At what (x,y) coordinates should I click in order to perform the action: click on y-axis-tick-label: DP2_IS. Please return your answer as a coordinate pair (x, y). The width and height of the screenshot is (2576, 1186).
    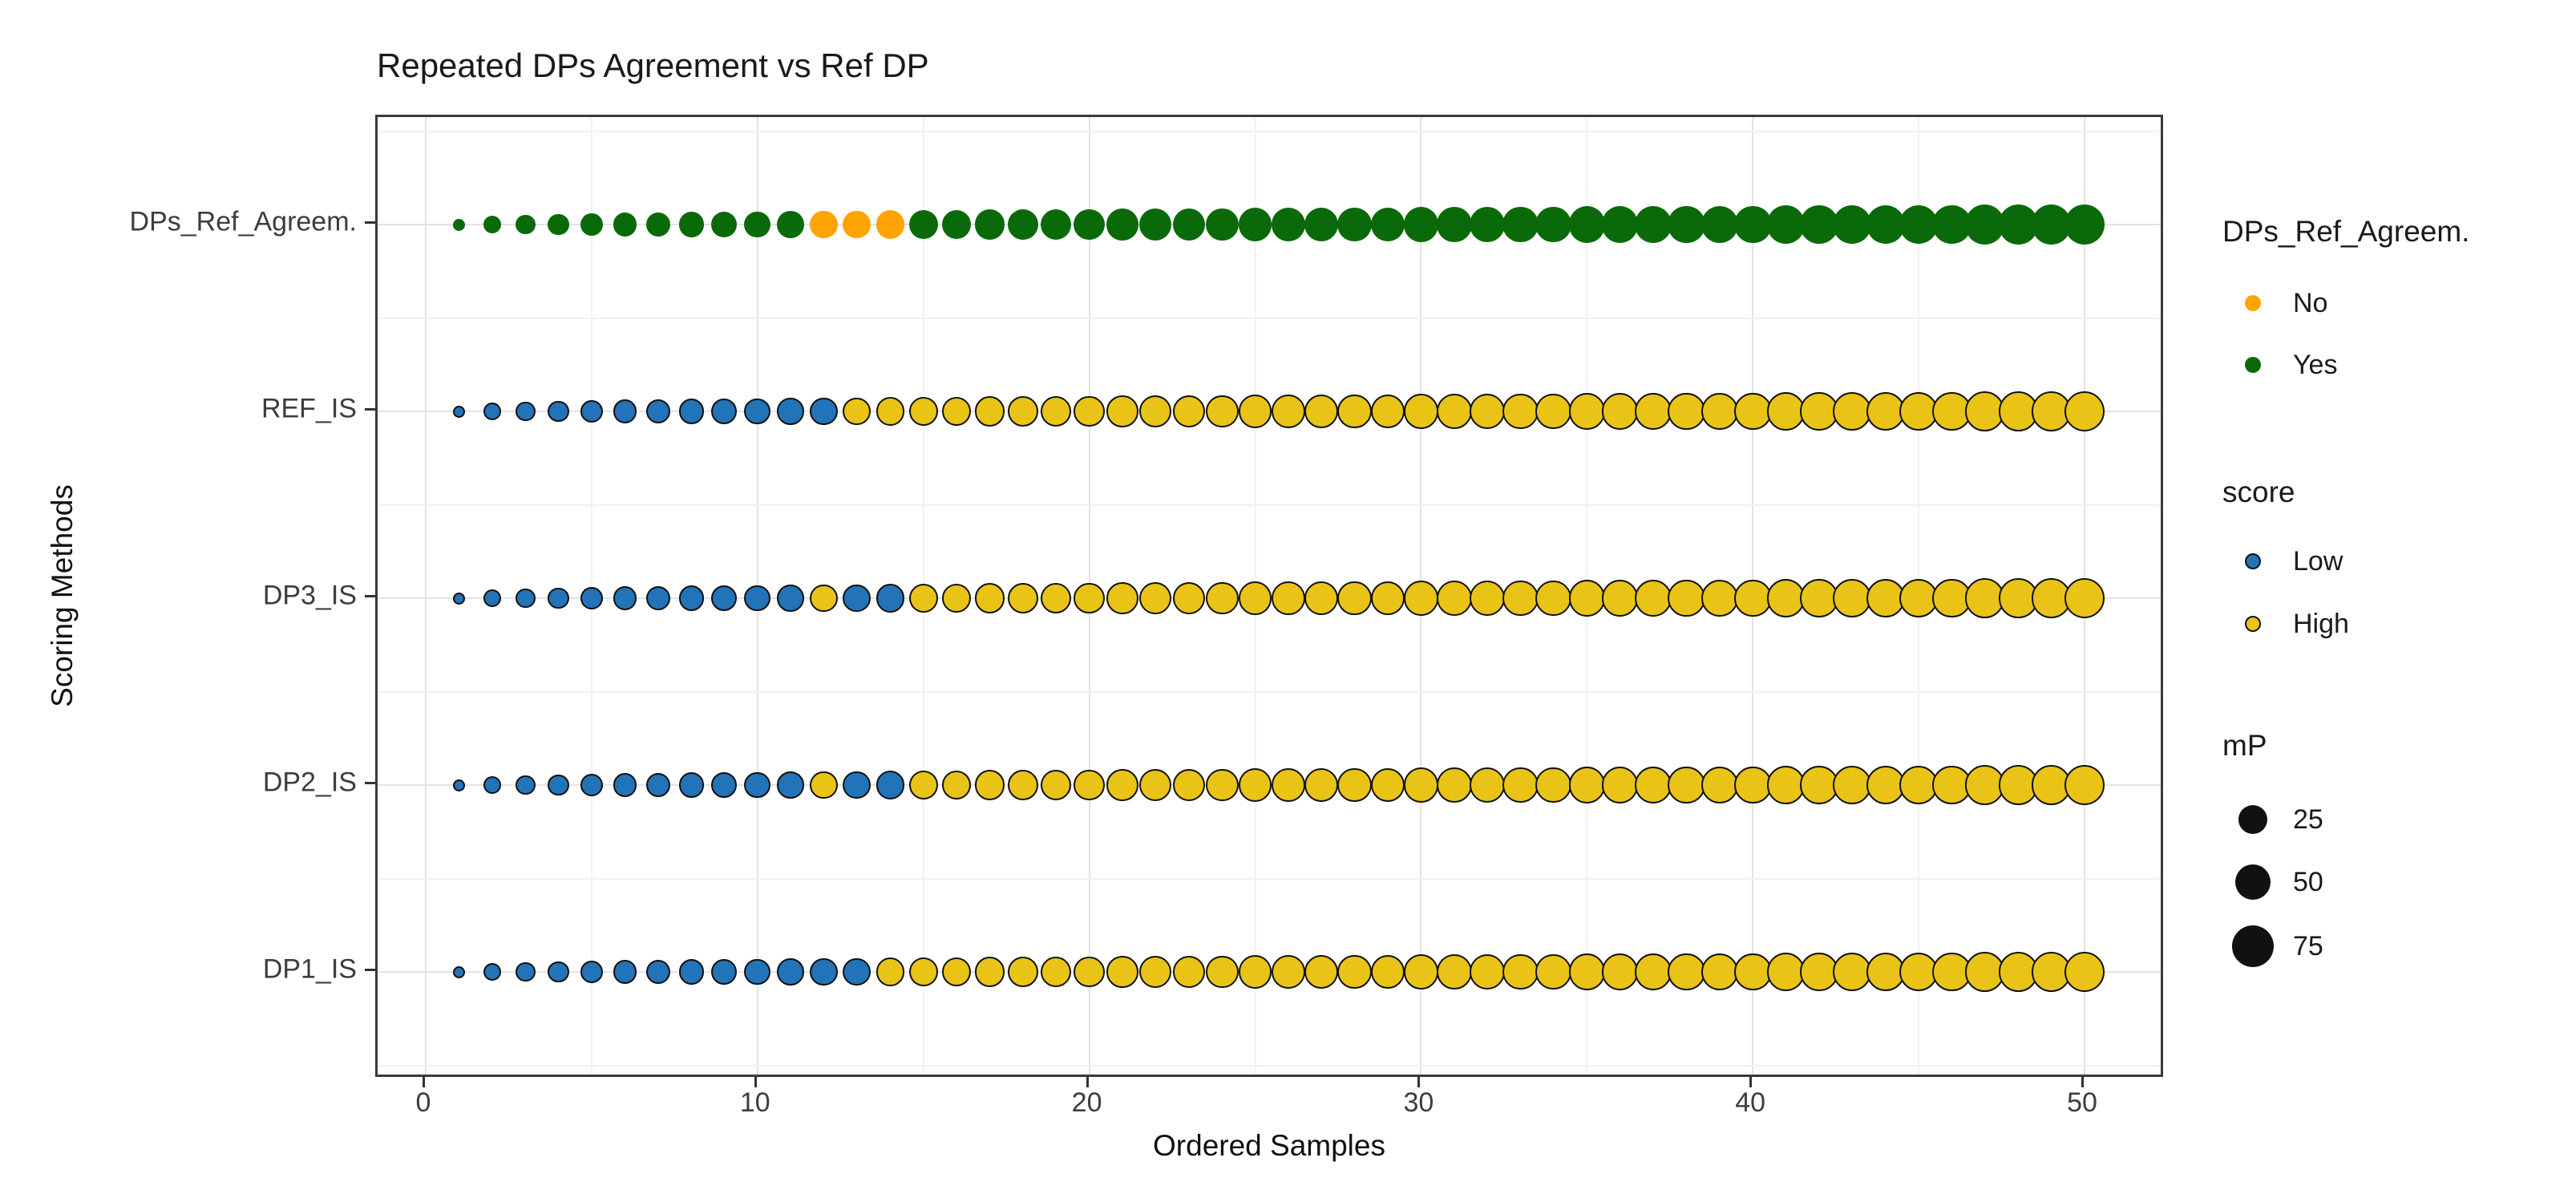
    Looking at the image, I should click on (309, 782).